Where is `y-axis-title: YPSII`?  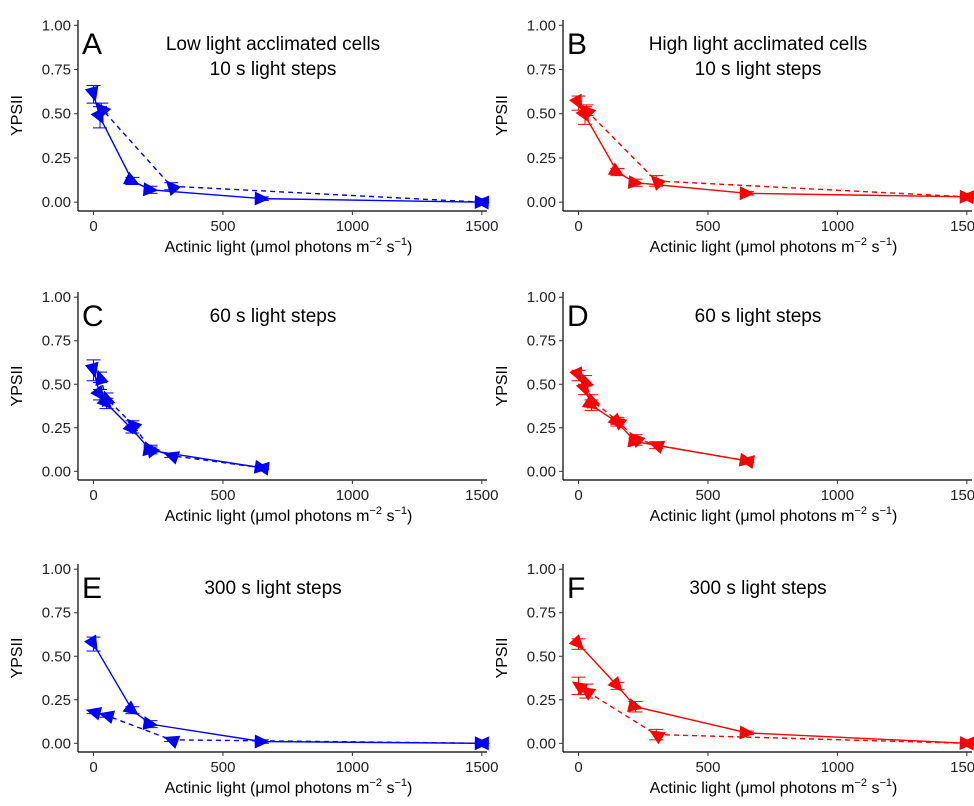 y-axis-title: YPSII is located at coordinates (502, 115).